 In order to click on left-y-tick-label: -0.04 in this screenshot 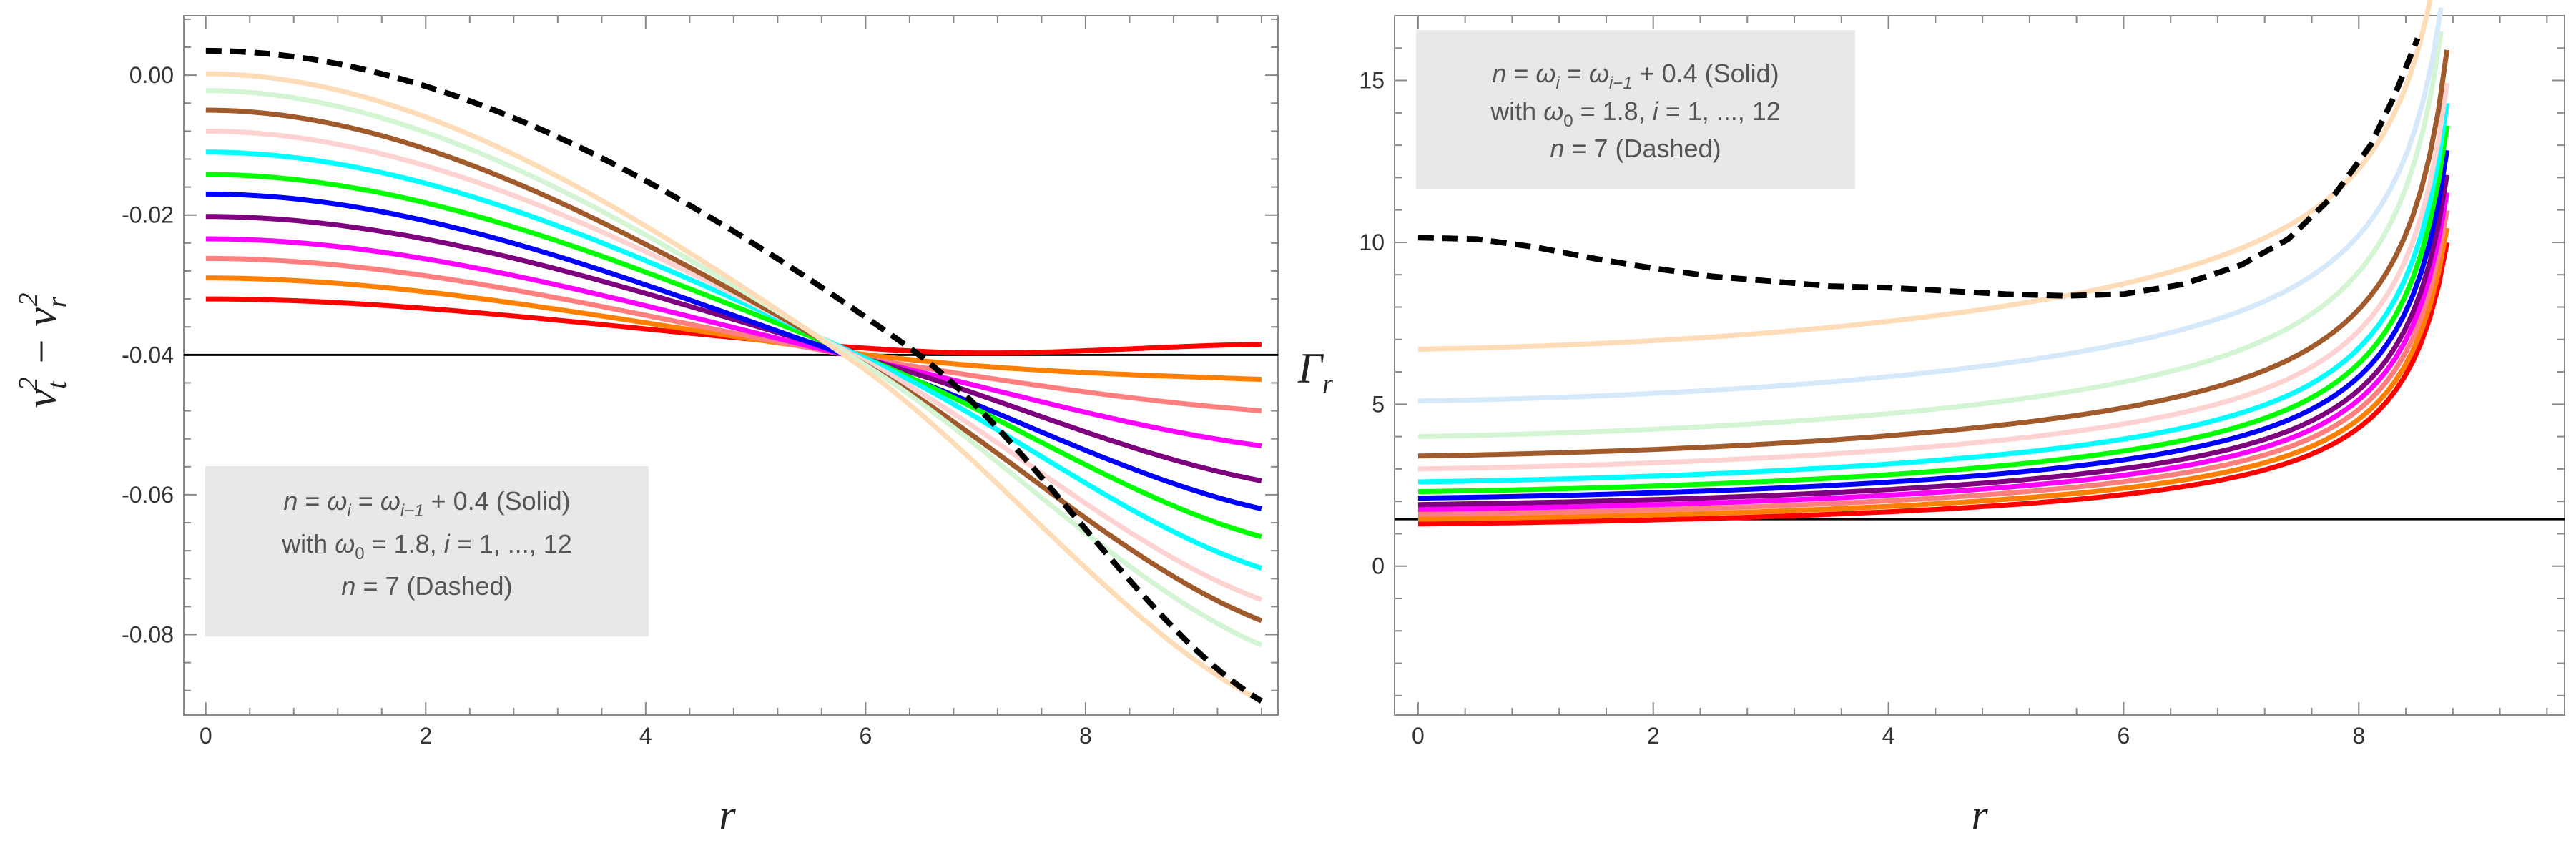, I will do `click(148, 355)`.